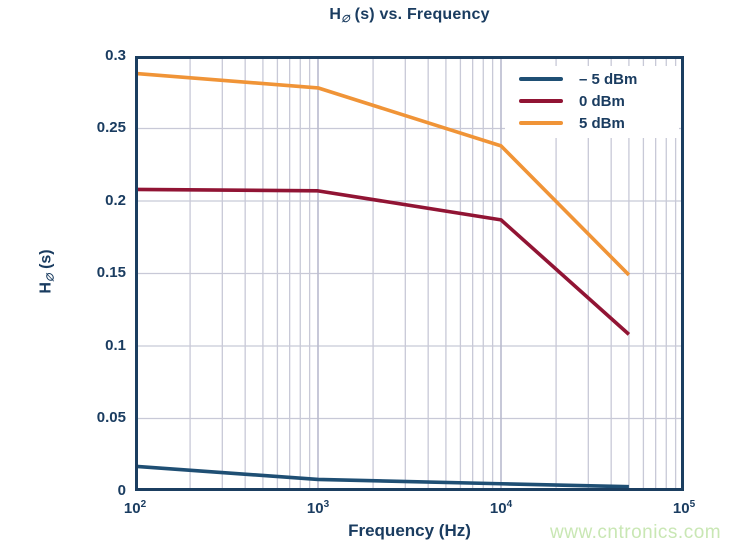 The width and height of the screenshot is (742, 552). What do you see at coordinates (346, 19) in the screenshot?
I see `chart-title-subscript: ∅` at bounding box center [346, 19].